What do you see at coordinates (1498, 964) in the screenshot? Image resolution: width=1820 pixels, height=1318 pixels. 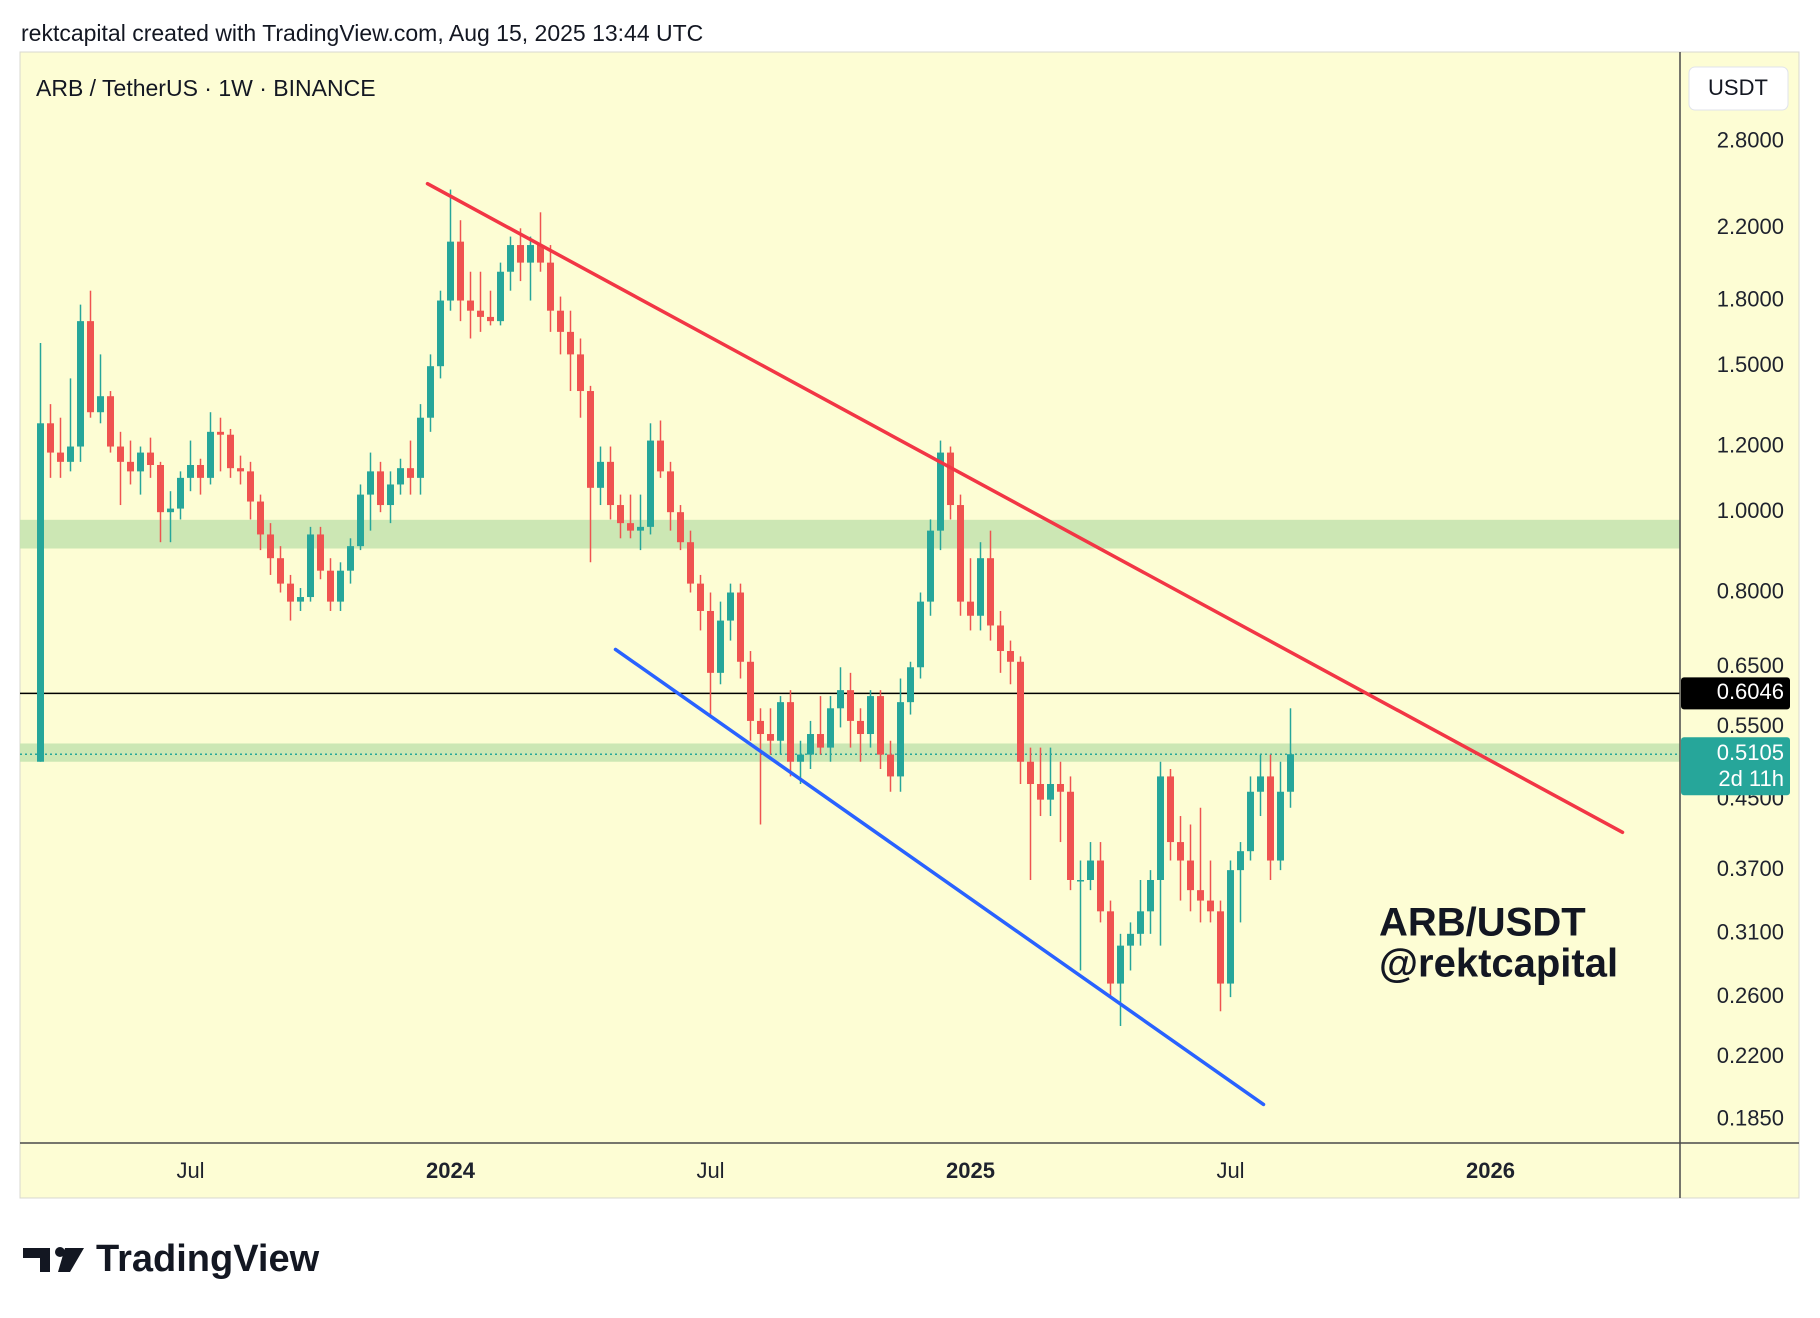 I see `annotation-line: @rektcapital` at bounding box center [1498, 964].